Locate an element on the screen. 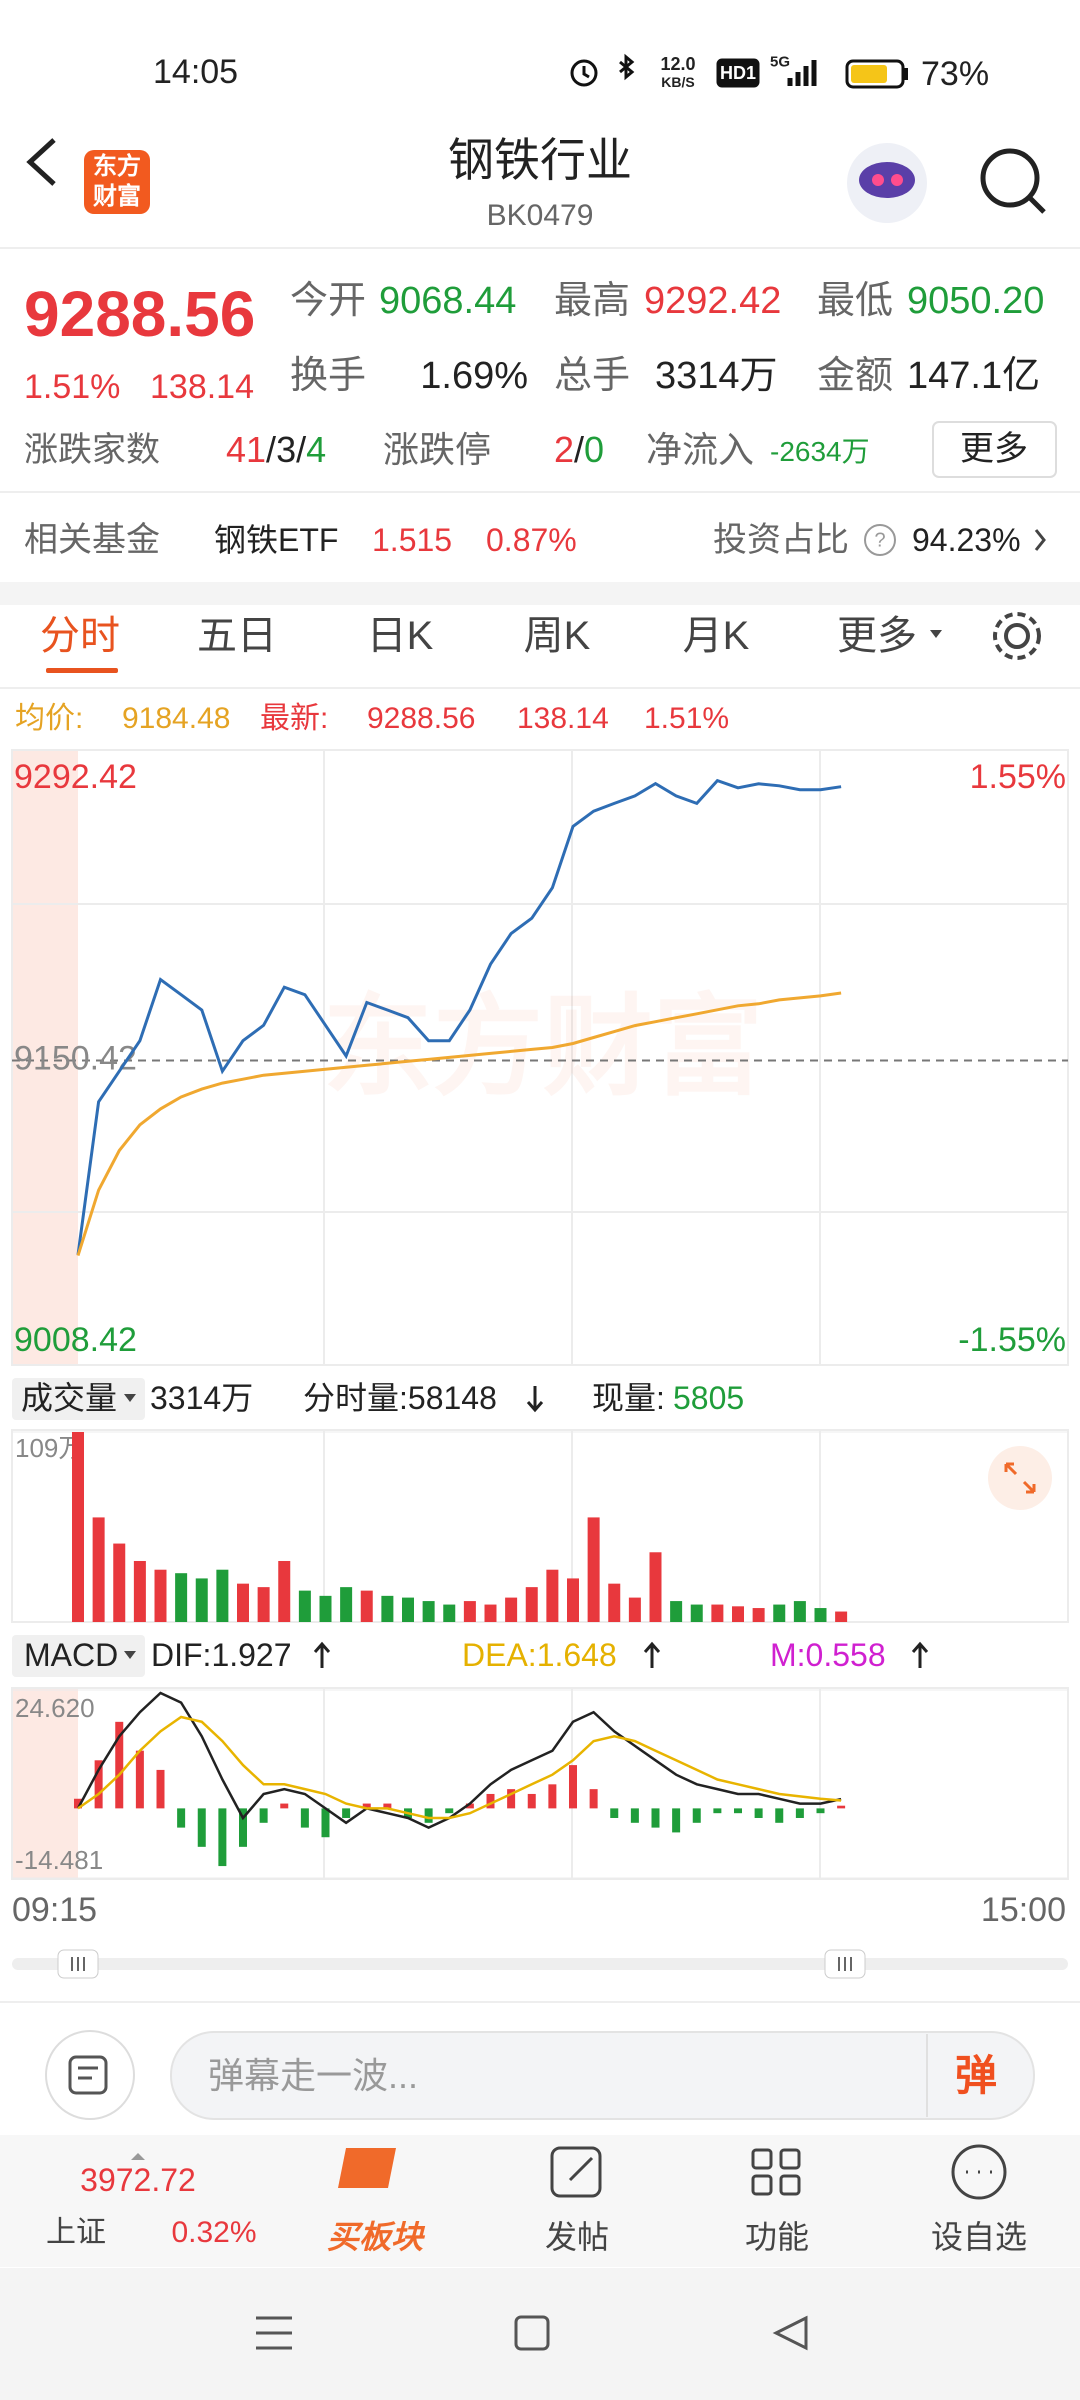  more-button is located at coordinates (994, 449).